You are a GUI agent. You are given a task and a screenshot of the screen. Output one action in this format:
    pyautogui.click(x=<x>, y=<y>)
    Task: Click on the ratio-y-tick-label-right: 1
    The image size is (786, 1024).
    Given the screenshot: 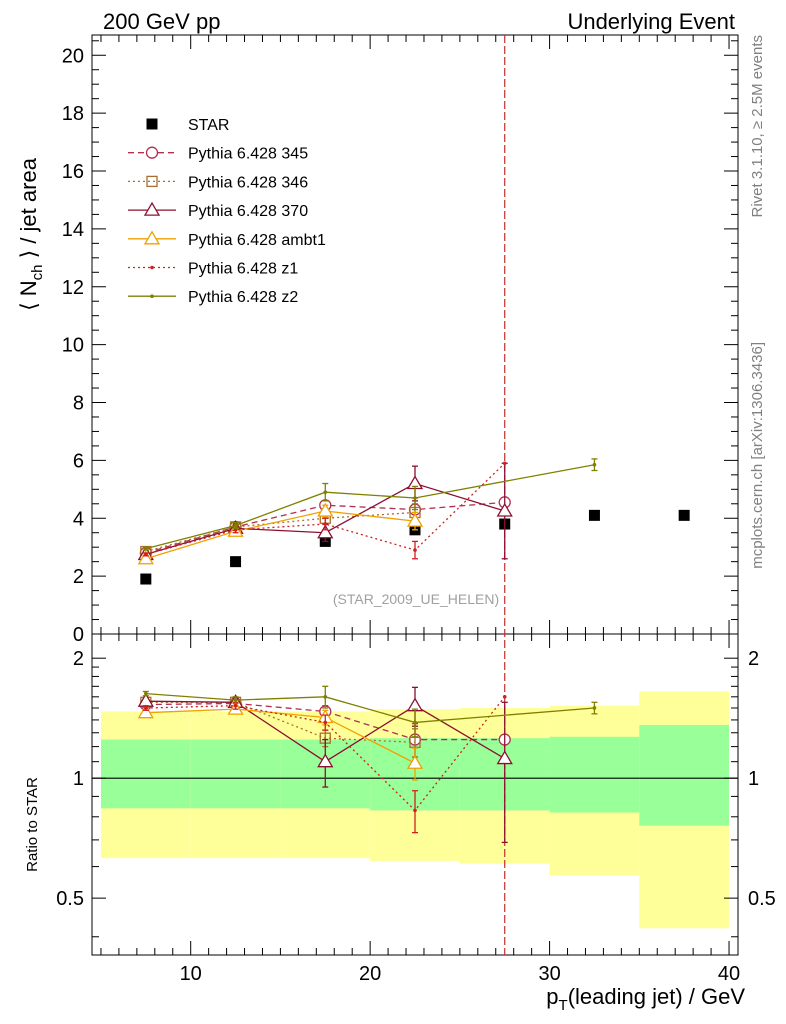 What is the action you would take?
    pyautogui.click(x=753, y=779)
    